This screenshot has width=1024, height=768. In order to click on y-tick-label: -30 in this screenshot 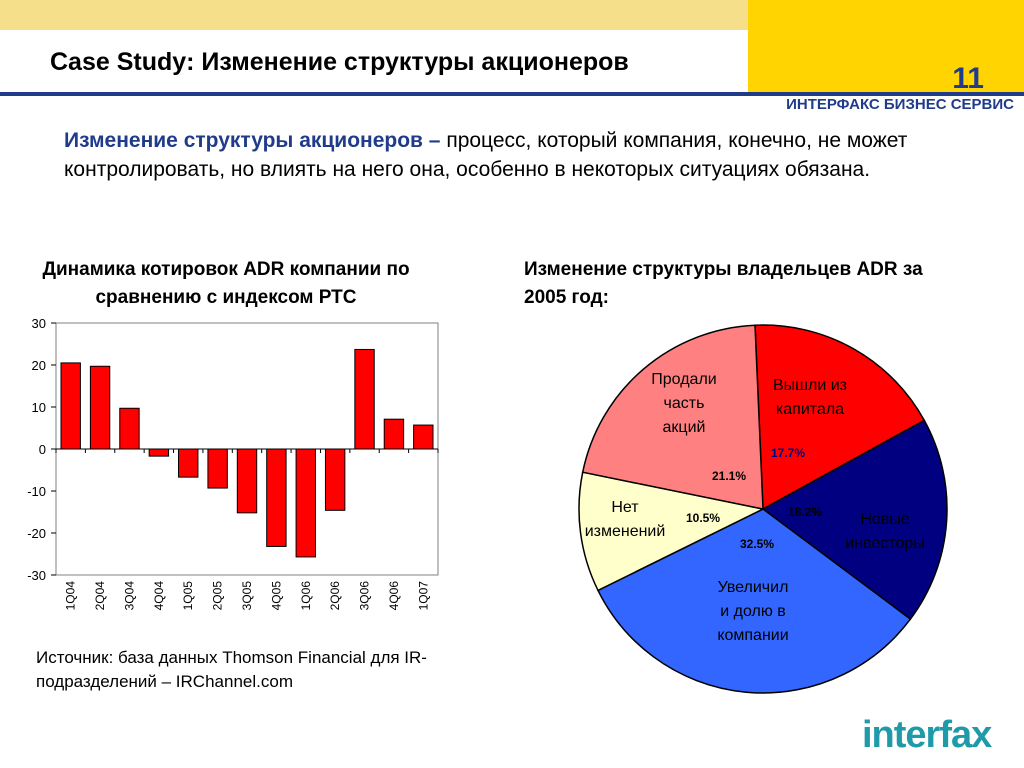, I will do `click(36, 575)`.